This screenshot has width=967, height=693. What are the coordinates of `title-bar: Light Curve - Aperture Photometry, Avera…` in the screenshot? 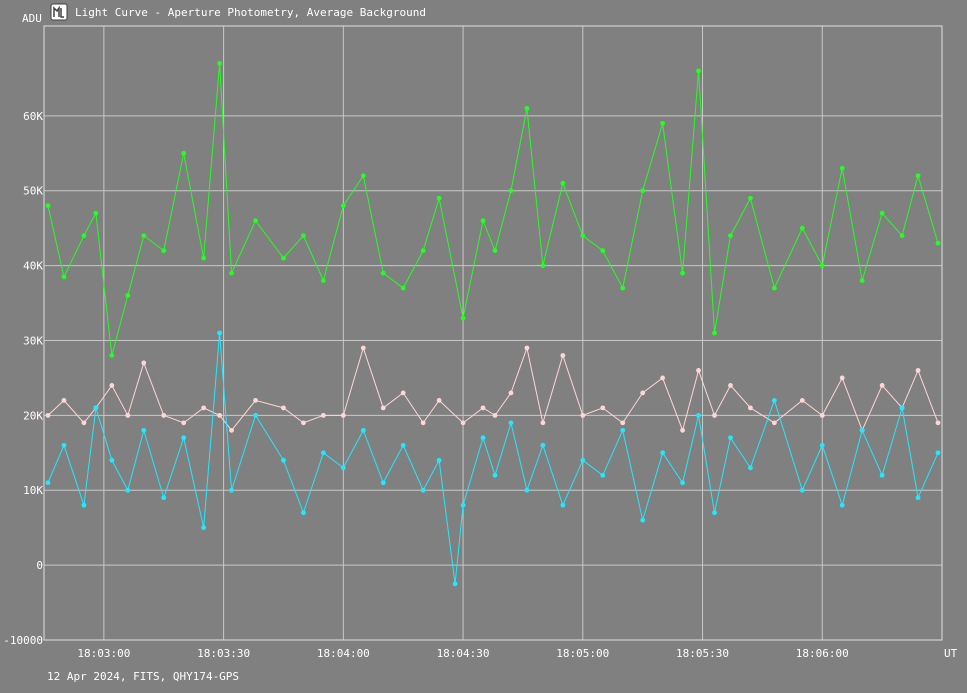 It's located at (238, 12).